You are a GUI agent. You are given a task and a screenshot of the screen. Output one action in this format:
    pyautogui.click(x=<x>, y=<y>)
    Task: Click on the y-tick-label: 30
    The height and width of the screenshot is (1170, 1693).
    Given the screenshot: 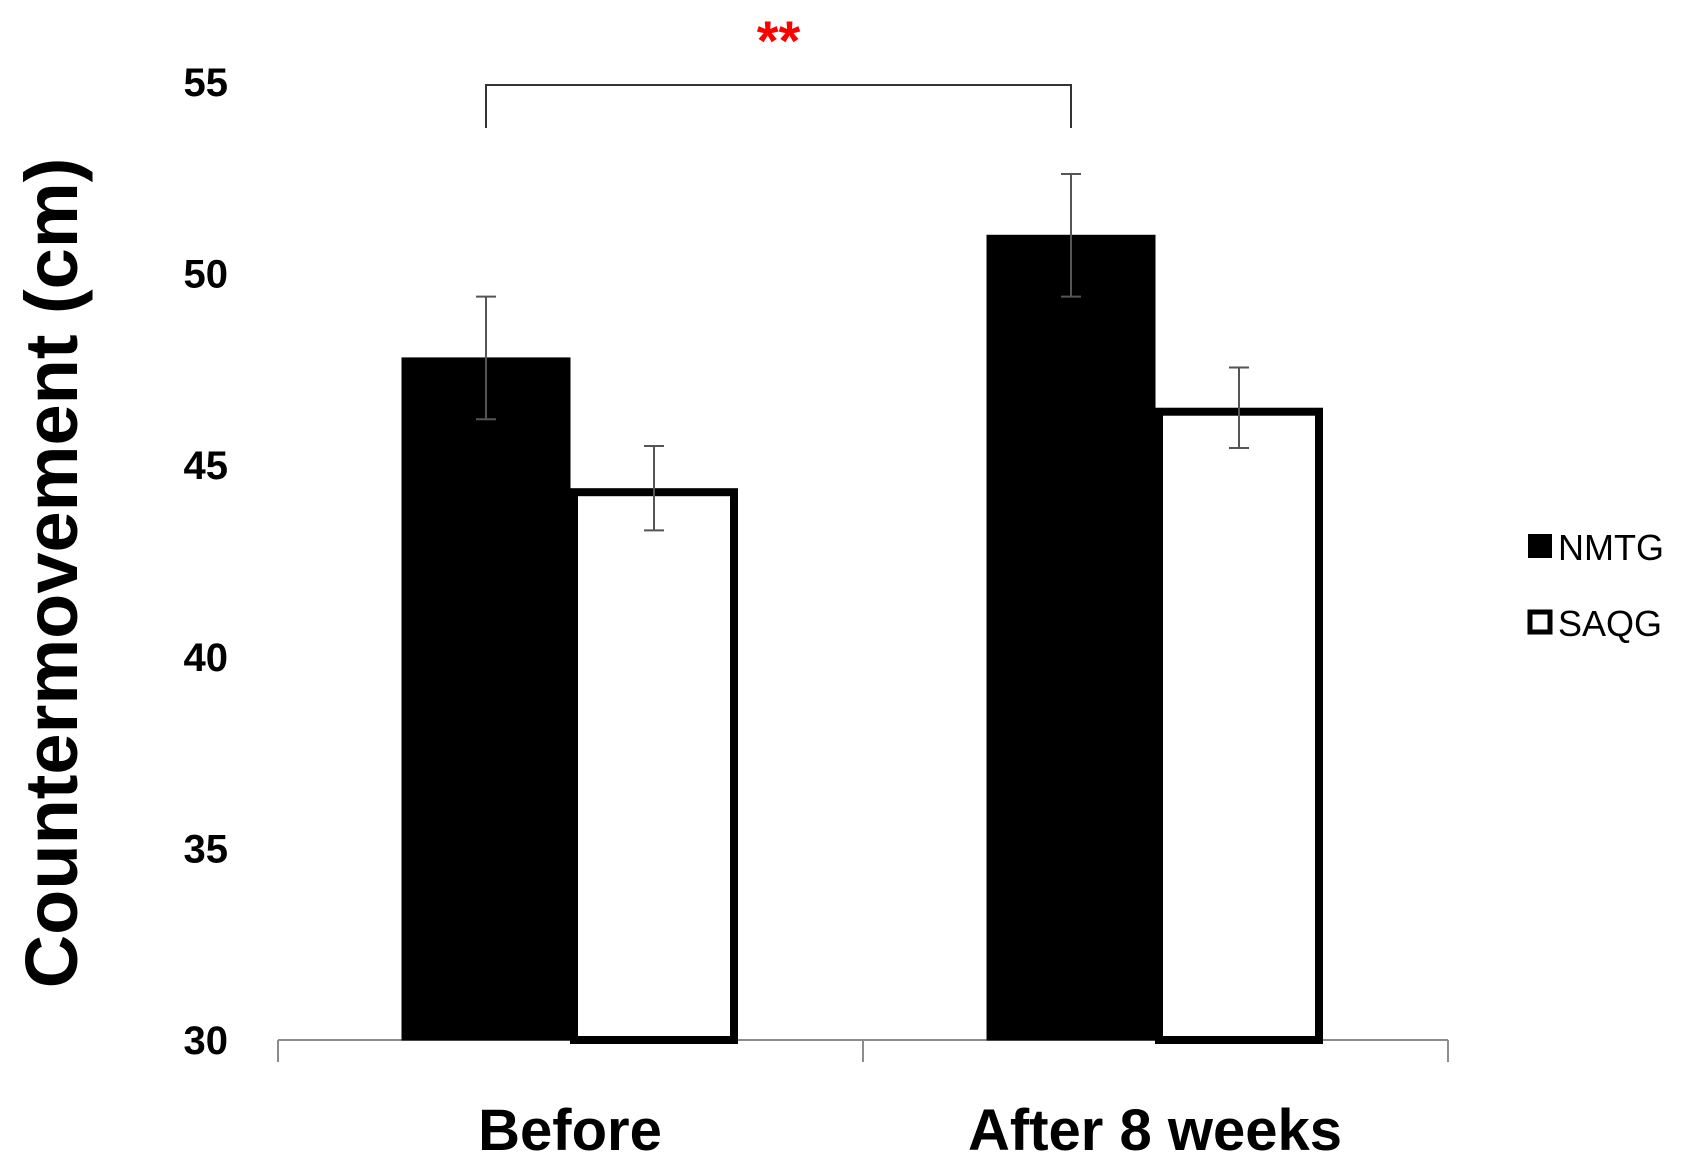 What is the action you would take?
    pyautogui.click(x=206, y=1041)
    